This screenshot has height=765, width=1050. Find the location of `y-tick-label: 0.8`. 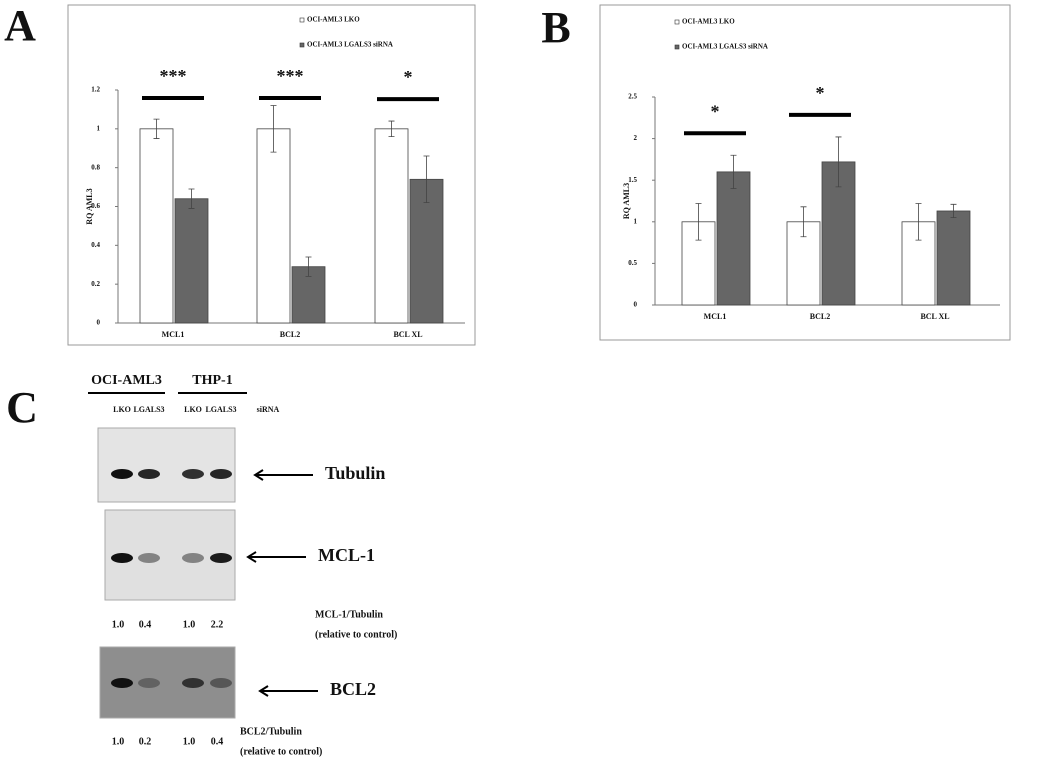

y-tick-label: 0.8 is located at coordinates (95, 167).